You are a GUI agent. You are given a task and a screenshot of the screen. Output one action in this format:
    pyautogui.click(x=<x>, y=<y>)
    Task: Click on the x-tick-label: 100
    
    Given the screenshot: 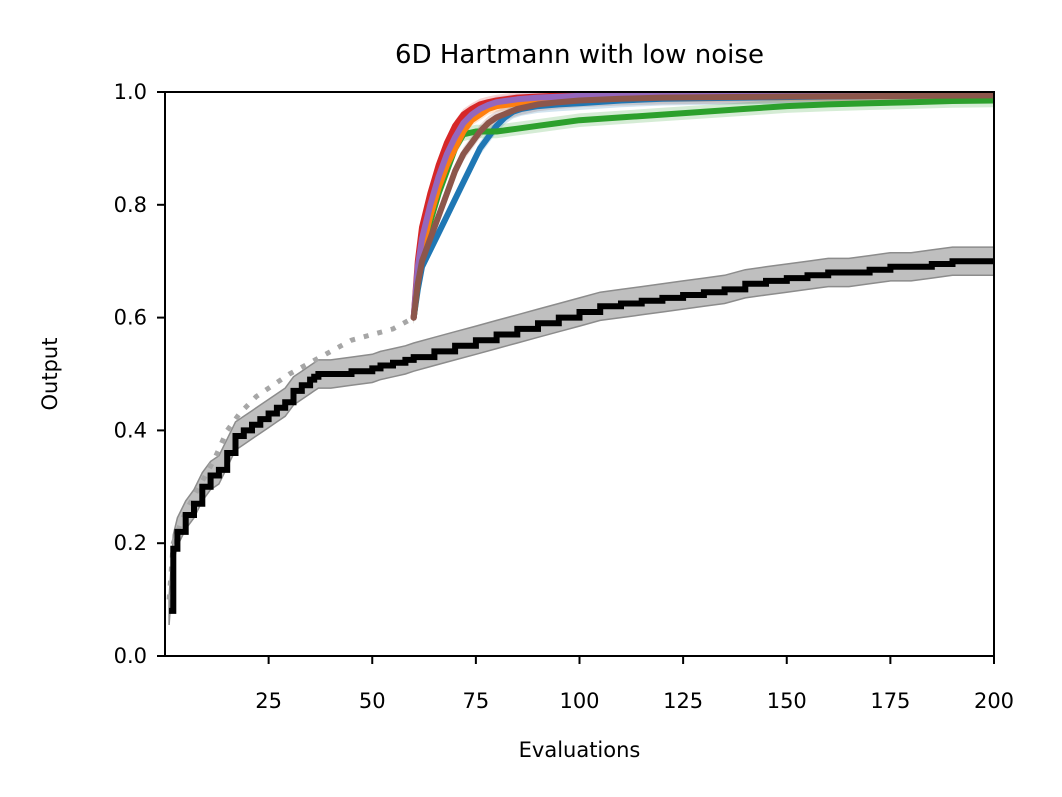 What is the action you would take?
    pyautogui.click(x=579, y=701)
    